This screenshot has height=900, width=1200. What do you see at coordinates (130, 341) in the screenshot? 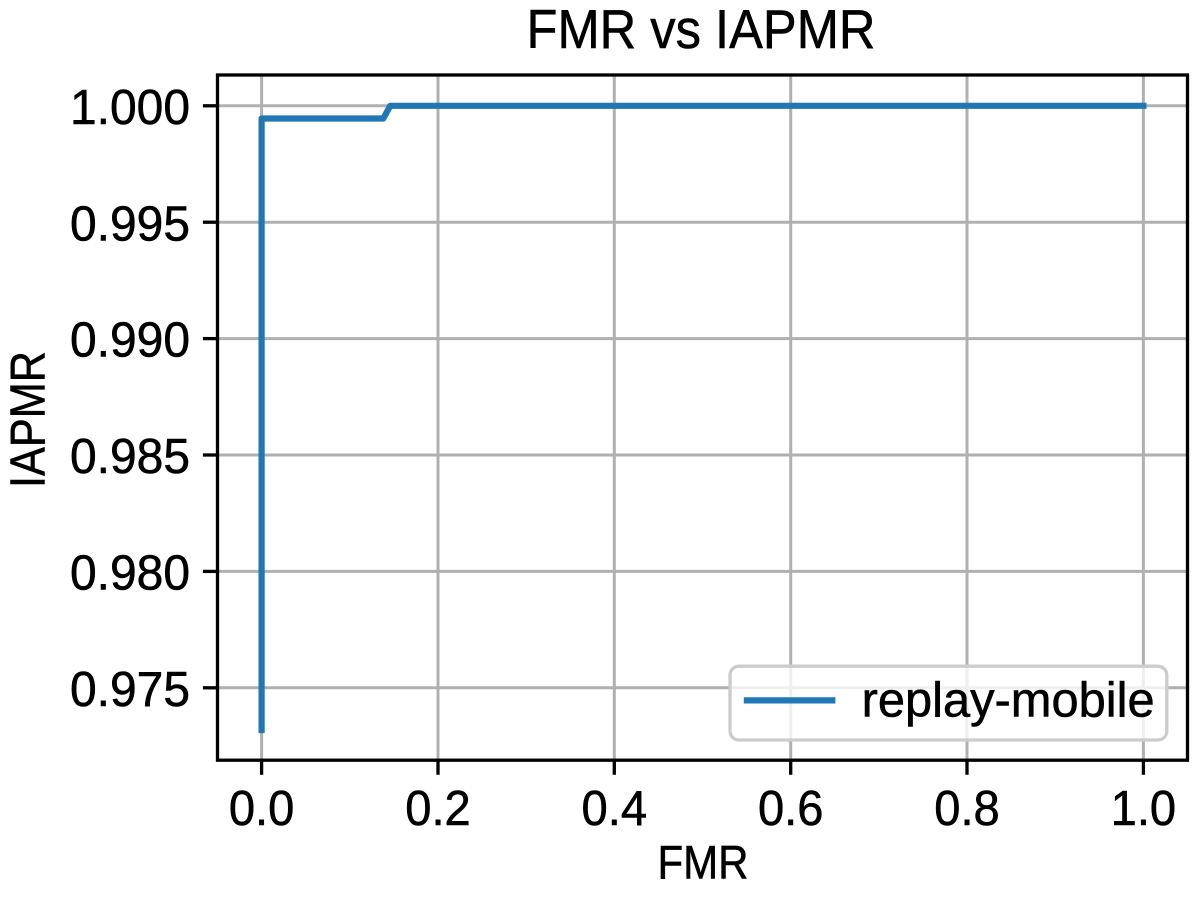
I see `svg-text: 0.990` at bounding box center [130, 341].